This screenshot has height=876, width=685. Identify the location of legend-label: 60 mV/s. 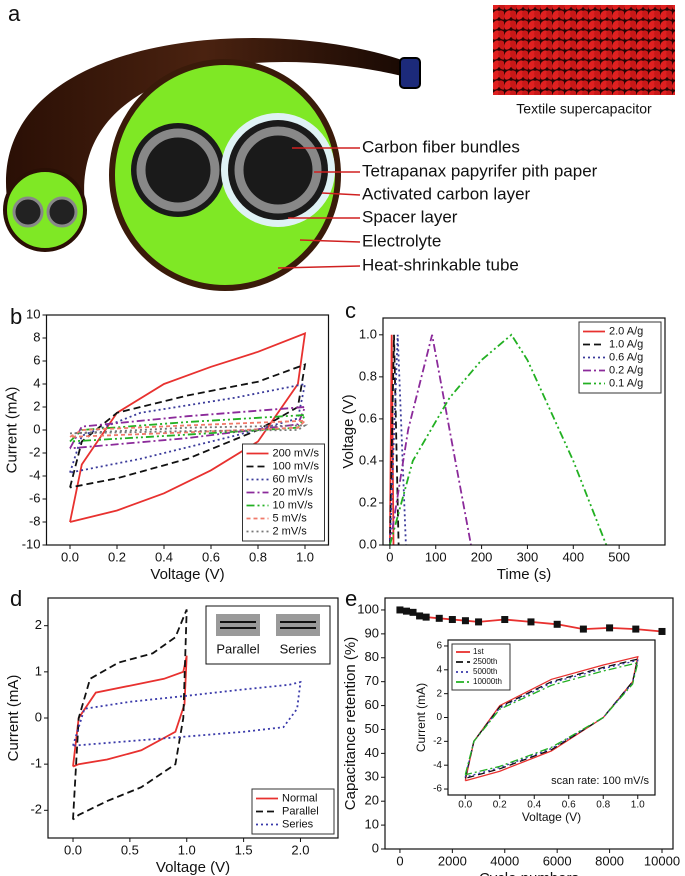
(293, 479).